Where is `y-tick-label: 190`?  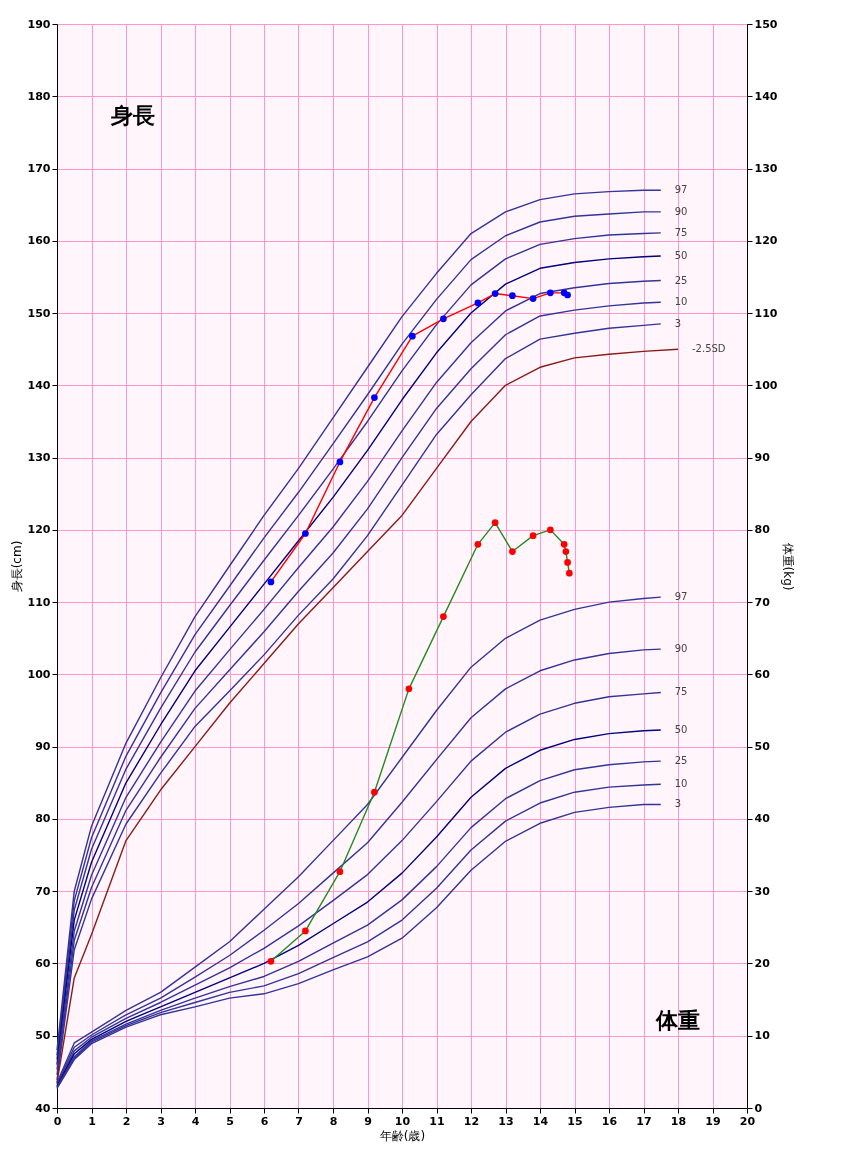 y-tick-label: 190 is located at coordinates (39, 24).